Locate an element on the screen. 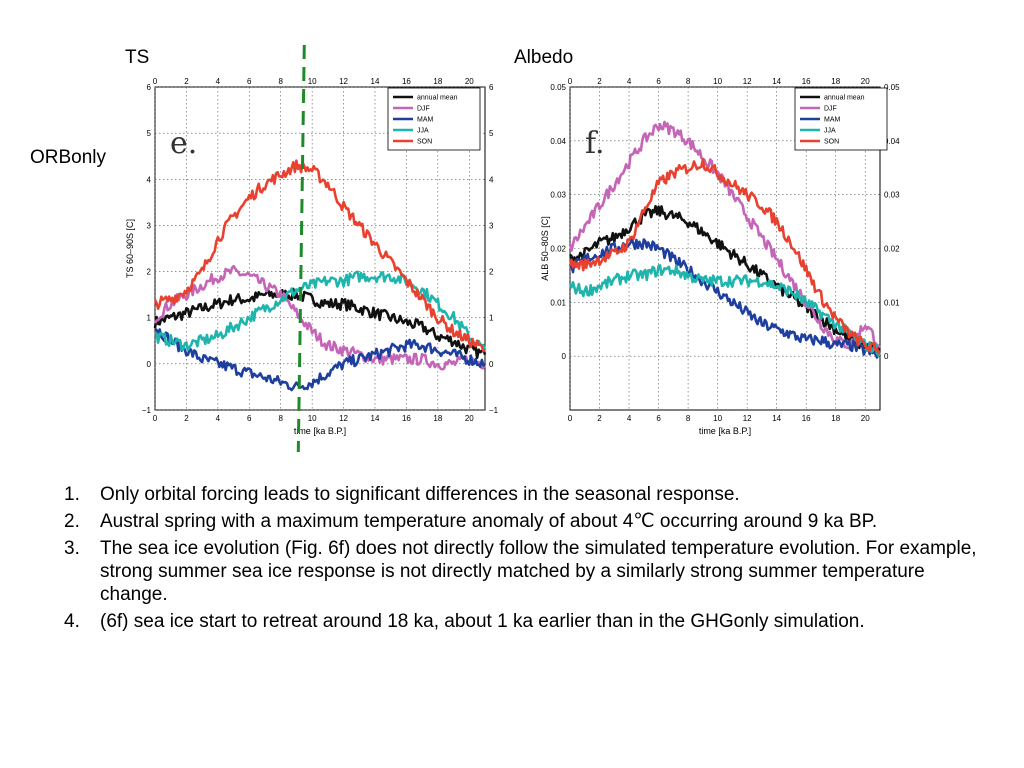 This screenshot has height=768, width=1024. y-tick-label-left: 6 is located at coordinates (149, 87).